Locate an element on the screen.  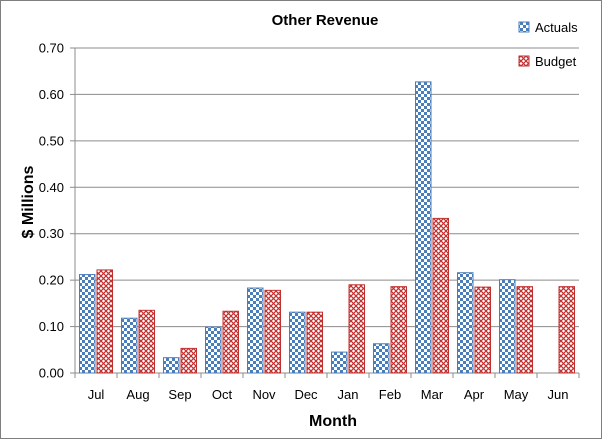
x-axis-title: Month is located at coordinates (333, 421).